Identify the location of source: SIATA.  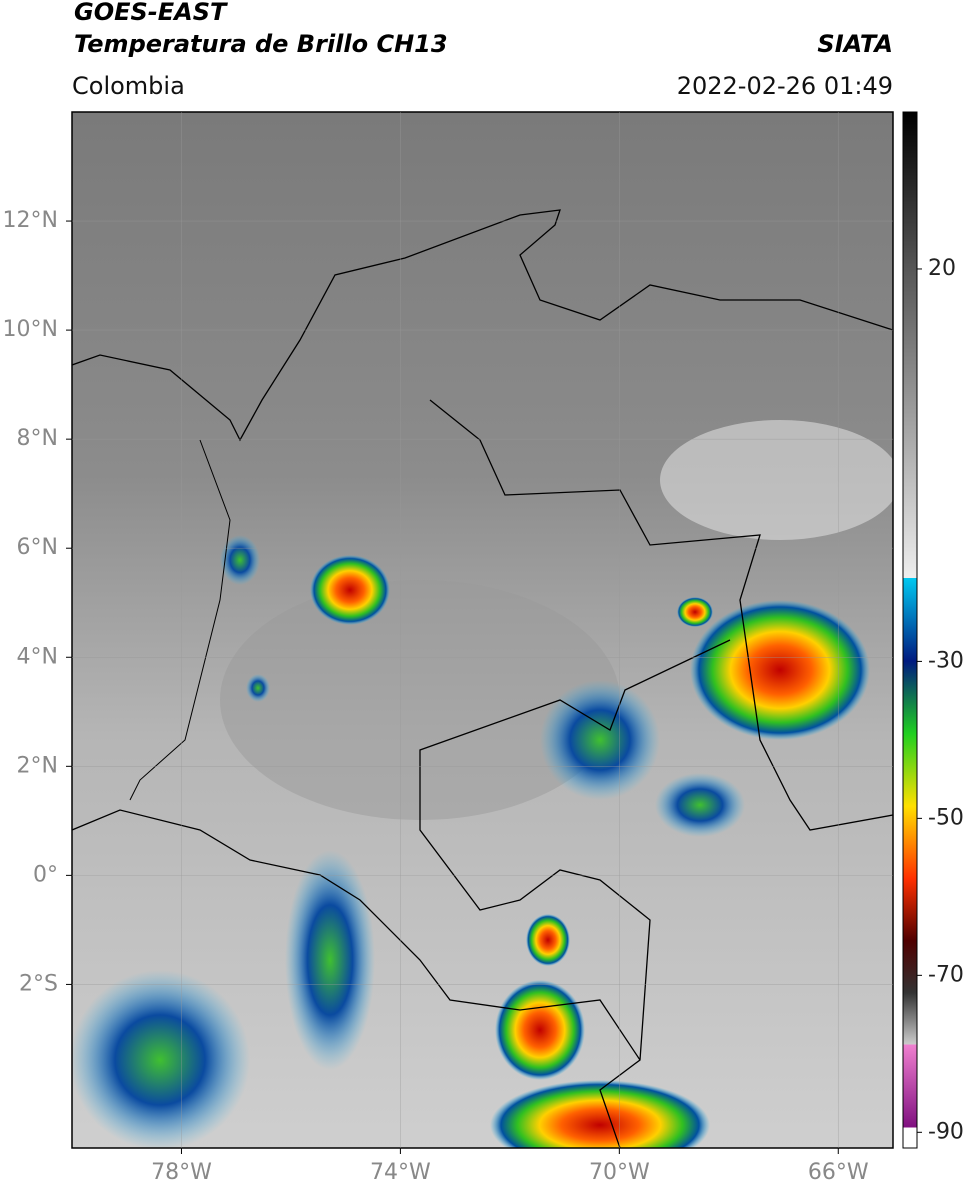
(855, 44).